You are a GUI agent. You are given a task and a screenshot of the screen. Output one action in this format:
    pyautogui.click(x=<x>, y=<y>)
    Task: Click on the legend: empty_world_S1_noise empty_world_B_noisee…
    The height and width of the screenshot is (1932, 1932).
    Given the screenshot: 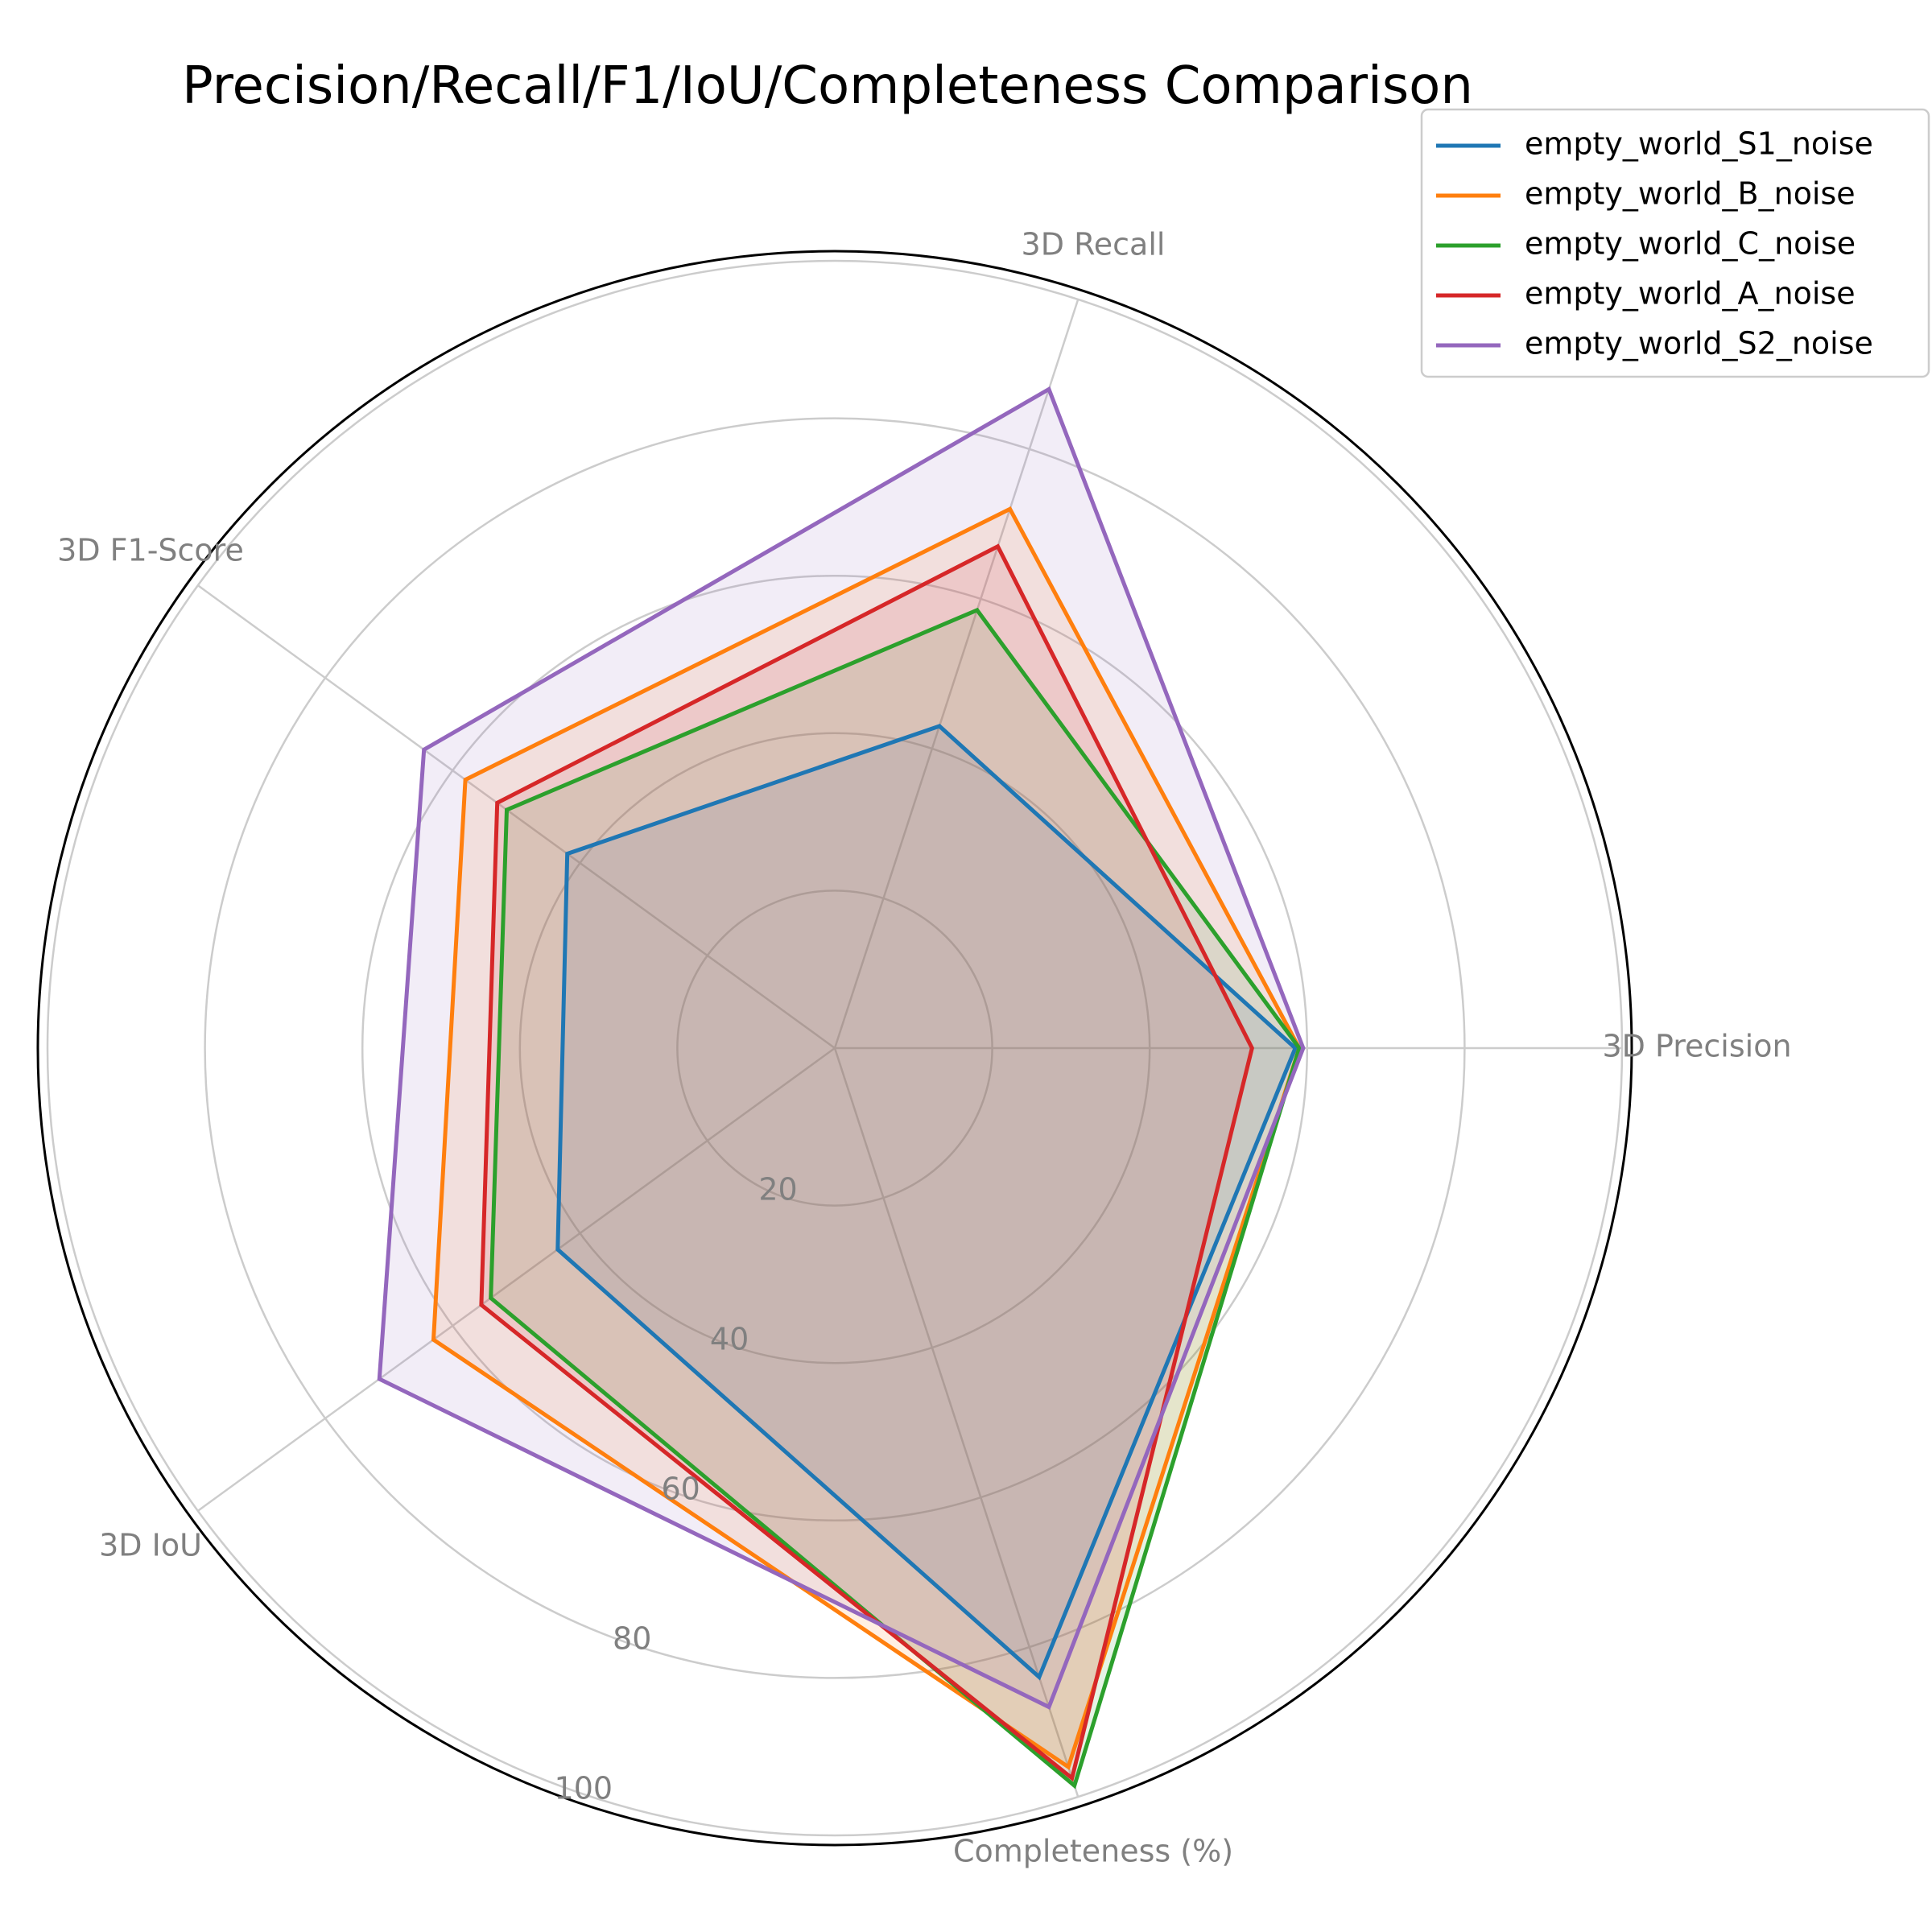 What is the action you would take?
    pyautogui.click(x=1675, y=243)
    